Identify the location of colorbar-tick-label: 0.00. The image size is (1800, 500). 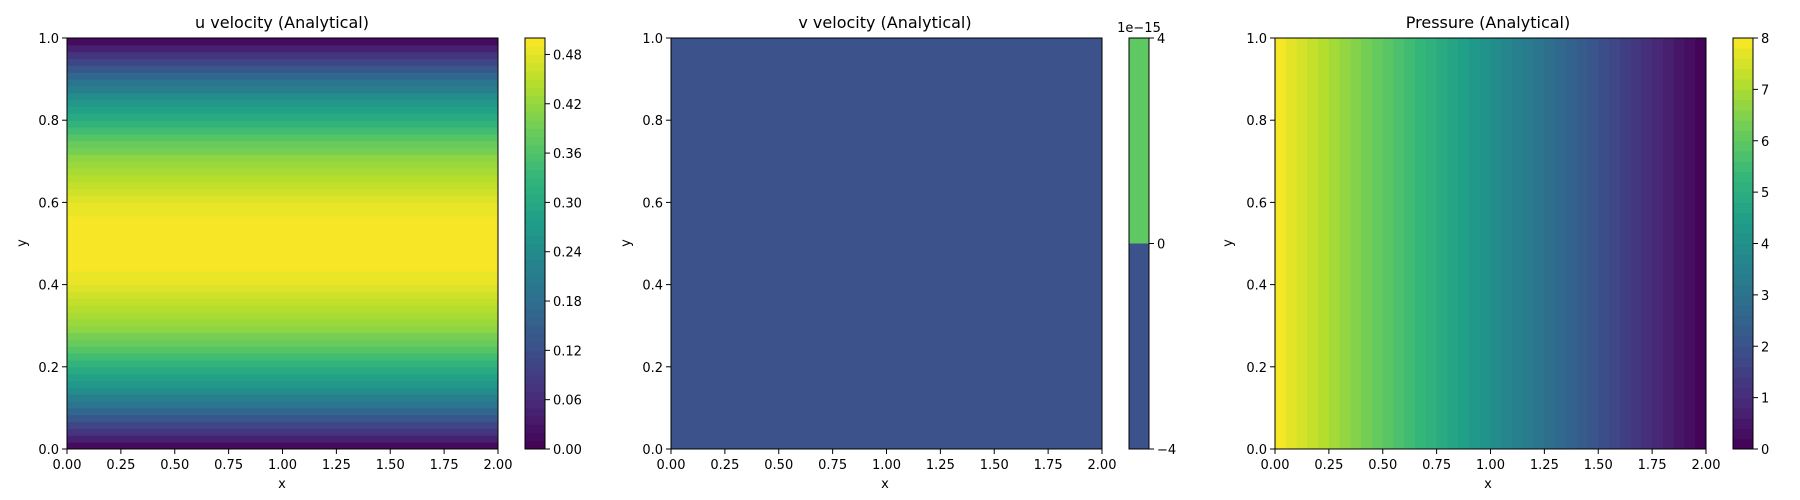
(567, 450).